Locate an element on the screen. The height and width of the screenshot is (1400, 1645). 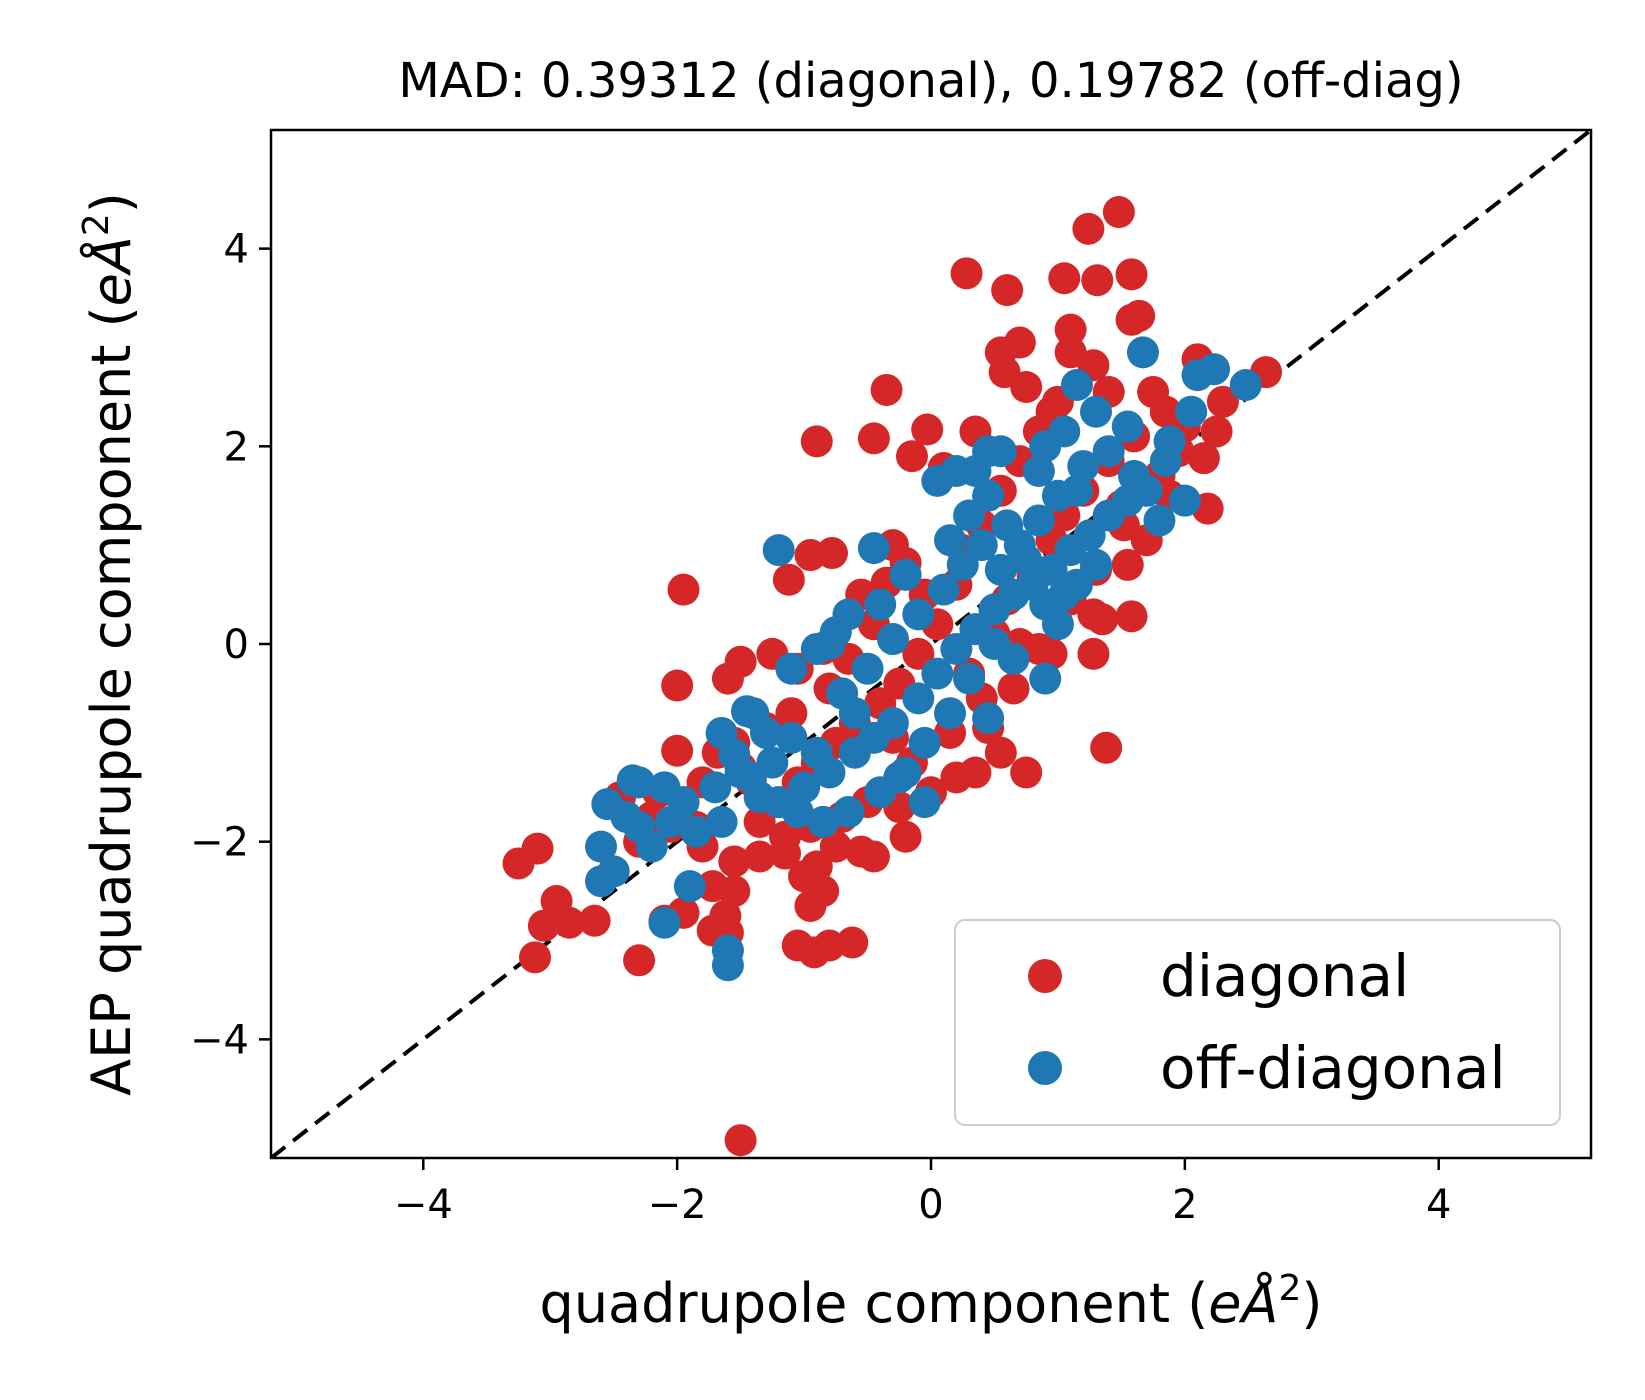
x-tick-label: 2 is located at coordinates (1184, 1205).